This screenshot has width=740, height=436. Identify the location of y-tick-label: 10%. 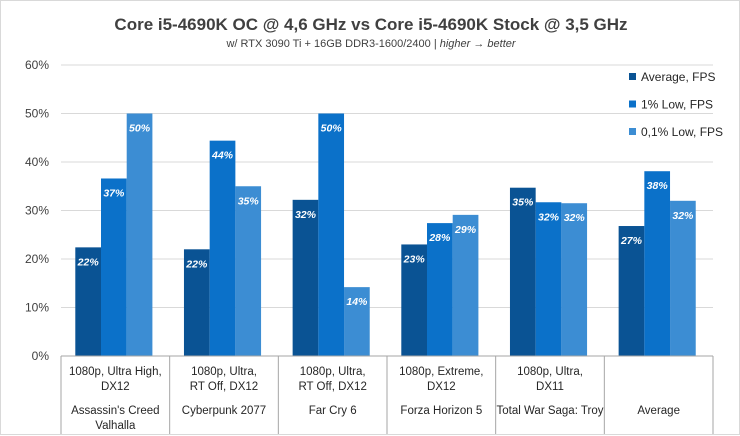
(37, 308).